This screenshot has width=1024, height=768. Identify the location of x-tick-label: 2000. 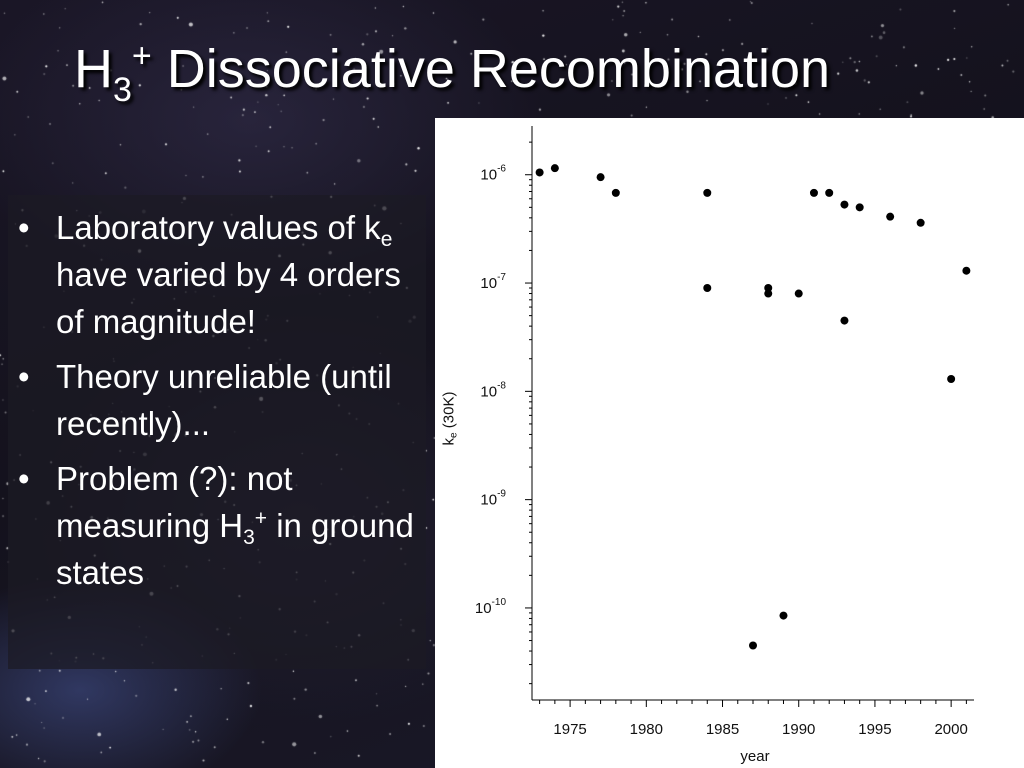
(950, 729).